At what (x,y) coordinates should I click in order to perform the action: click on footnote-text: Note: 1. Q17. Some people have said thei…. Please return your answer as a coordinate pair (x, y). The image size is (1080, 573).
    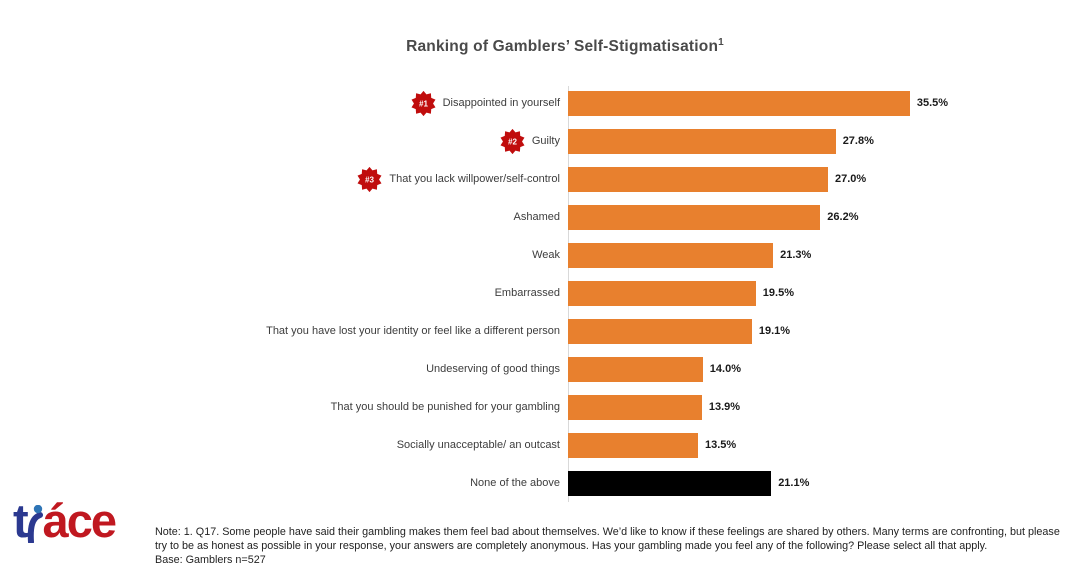
    Looking at the image, I should click on (607, 539).